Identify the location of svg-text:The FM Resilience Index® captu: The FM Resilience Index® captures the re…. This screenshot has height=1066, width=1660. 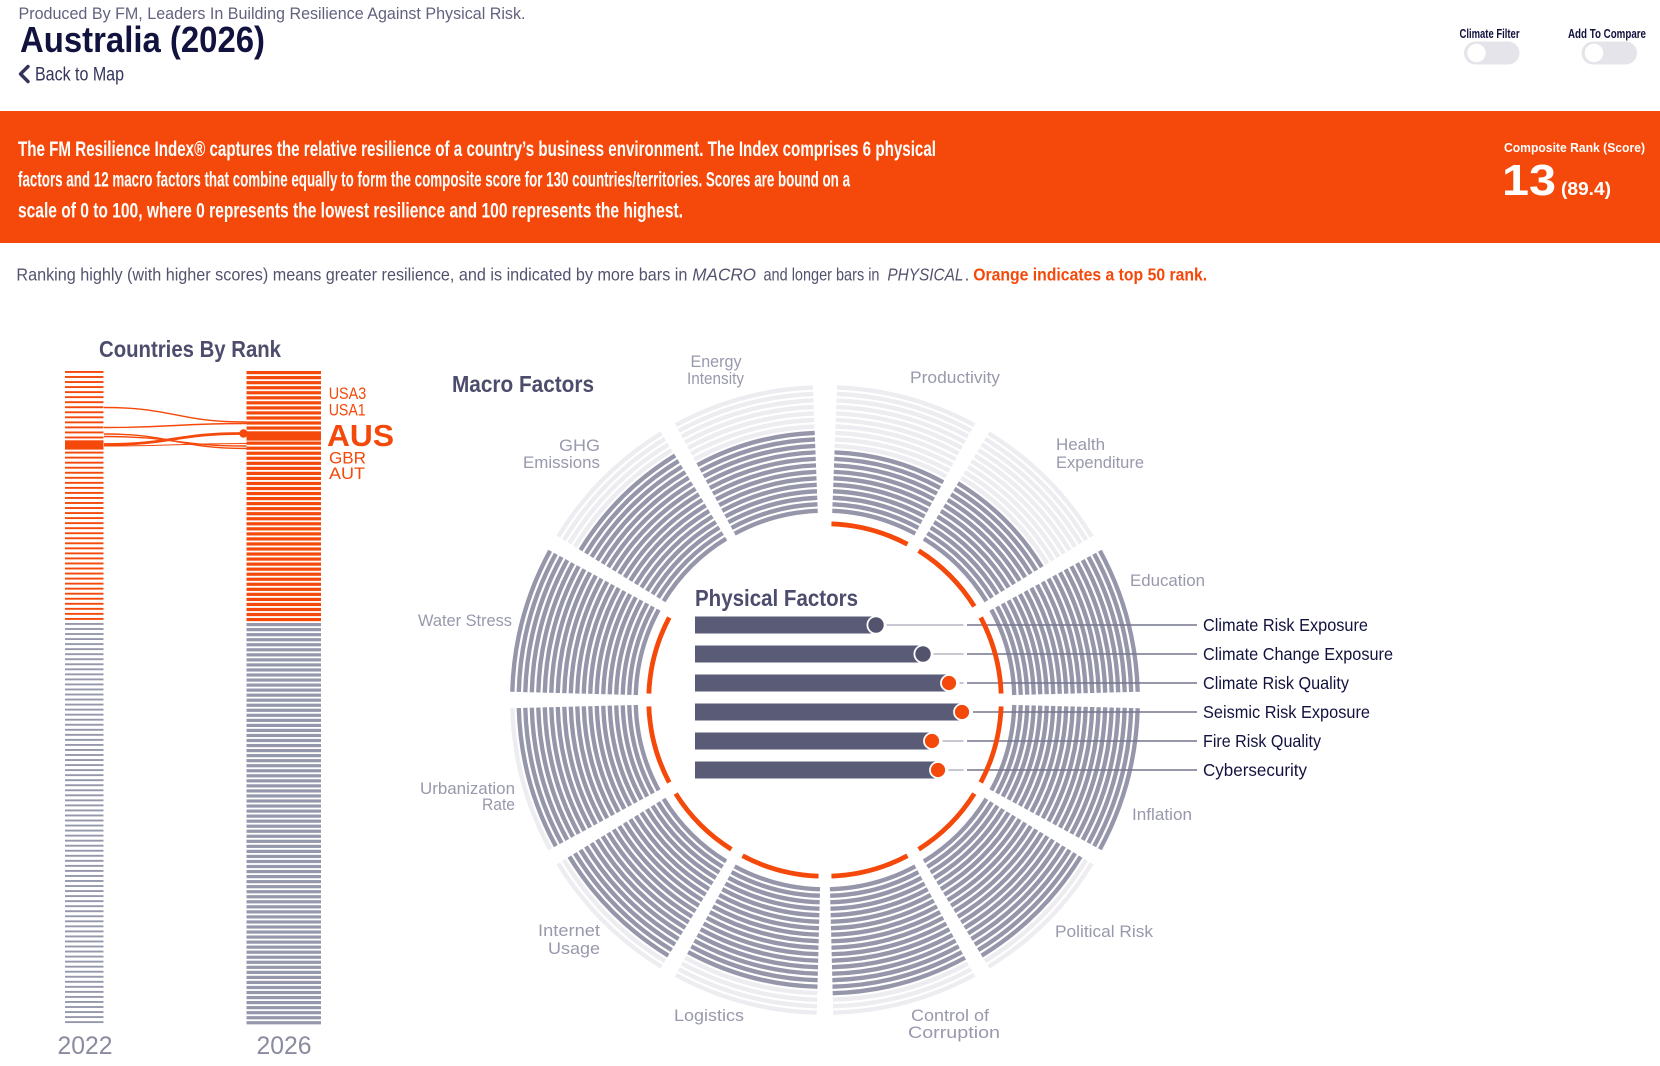
(477, 149).